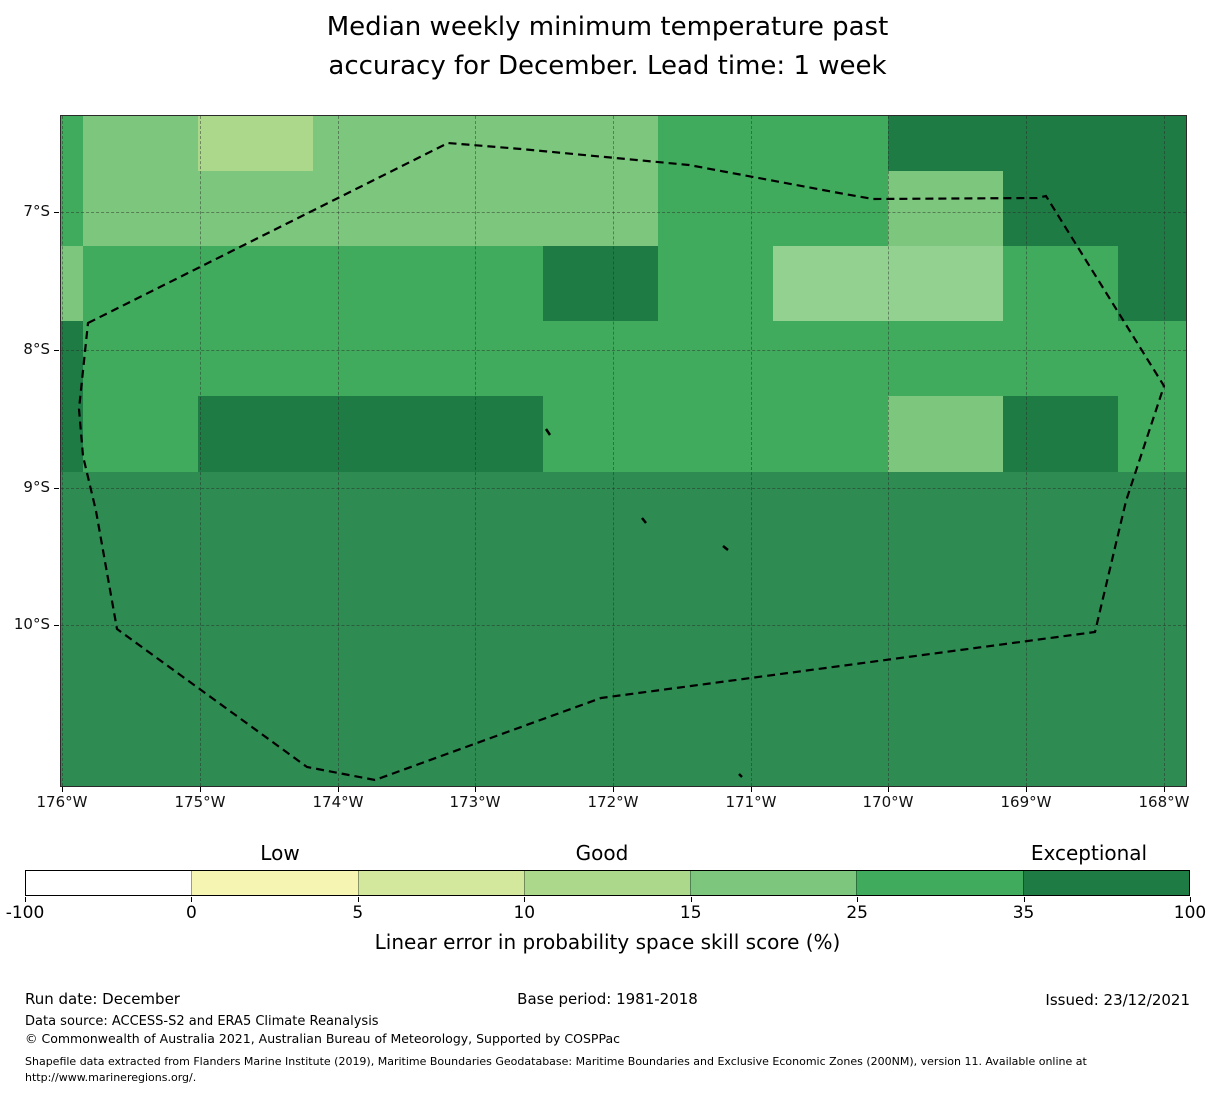 The width and height of the screenshot is (1215, 1095). What do you see at coordinates (524, 913) in the screenshot?
I see `colorbar-tick-label: 10` at bounding box center [524, 913].